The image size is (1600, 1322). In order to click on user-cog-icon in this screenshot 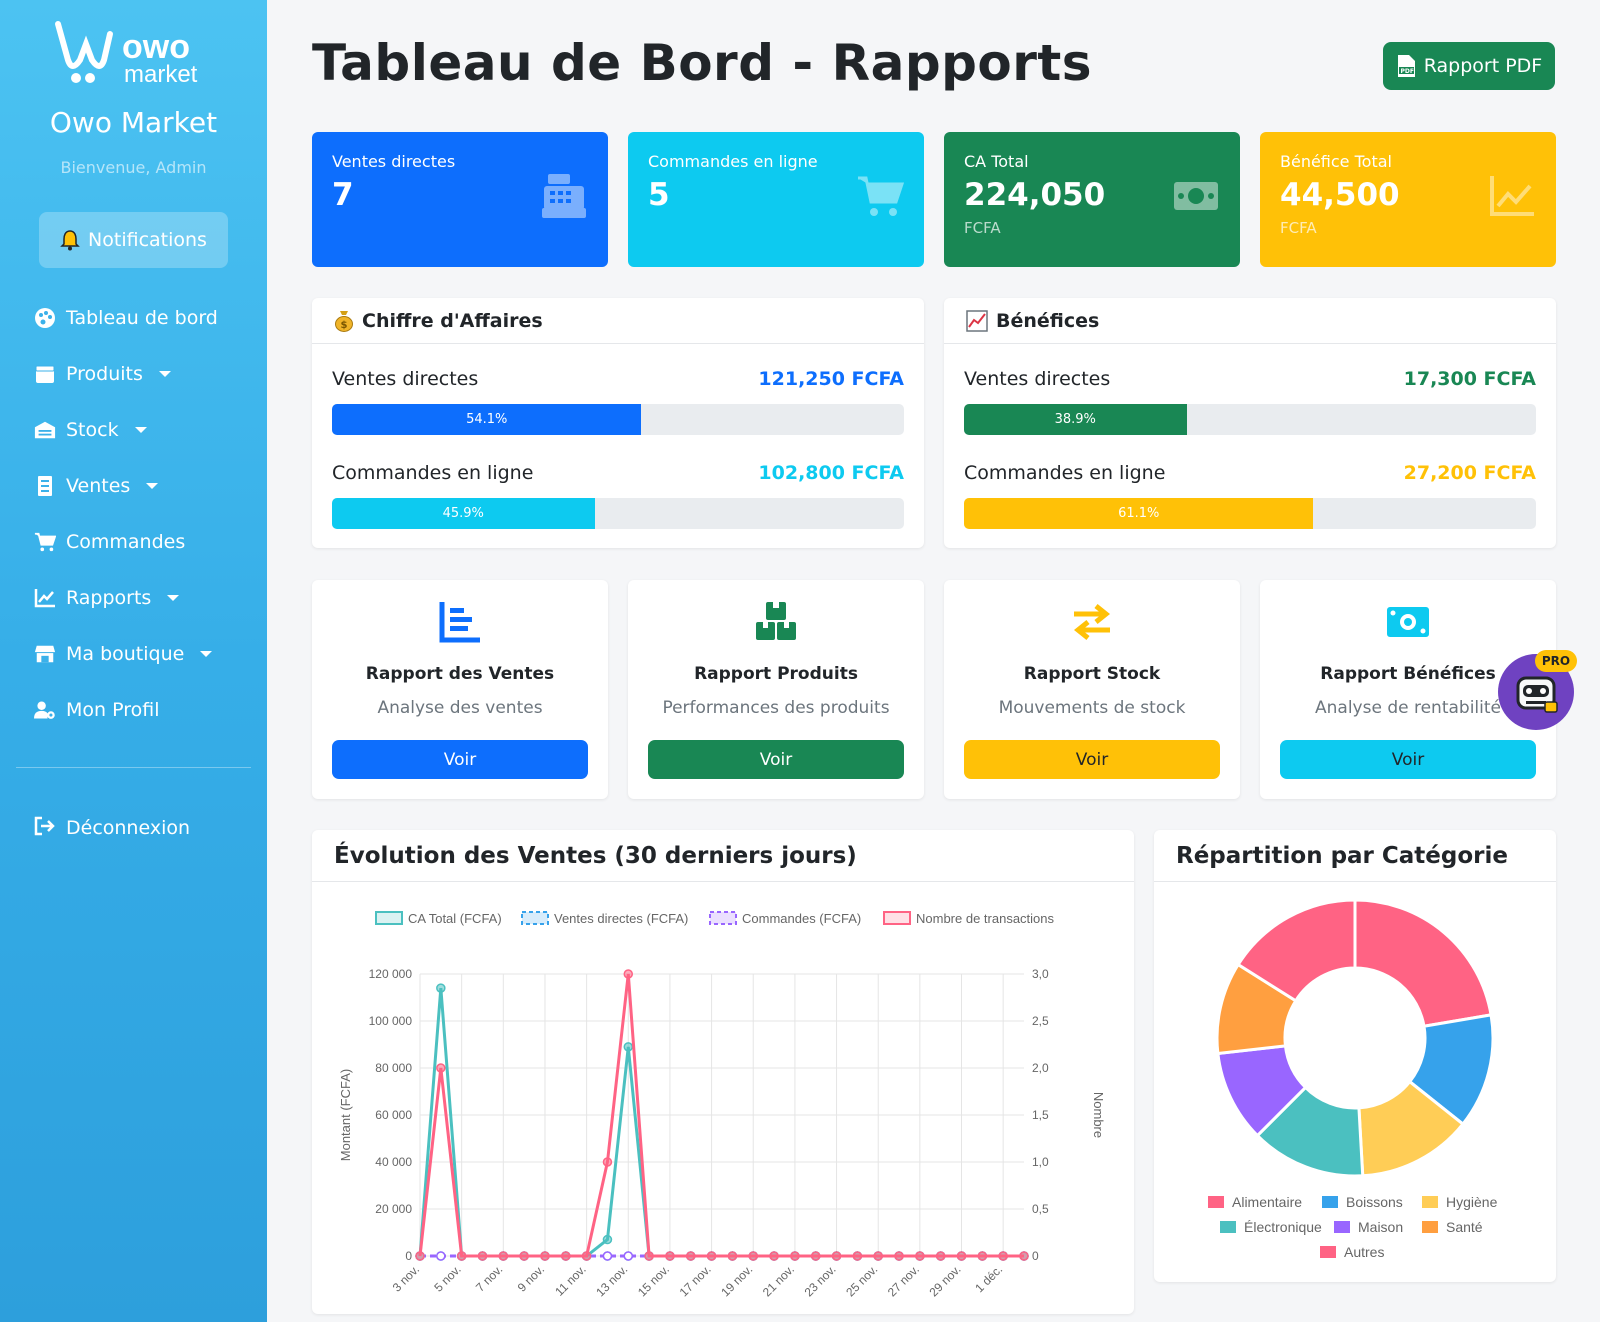, I will do `click(45, 710)`.